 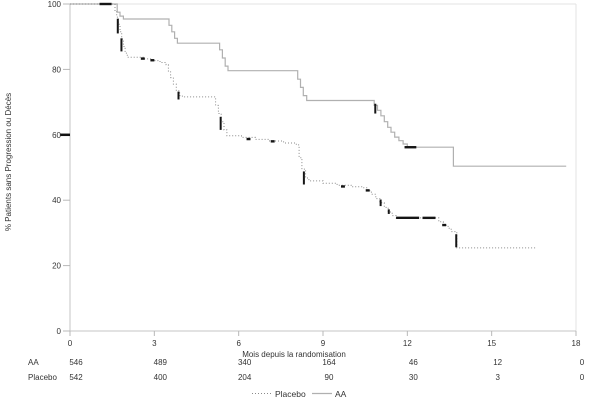 What do you see at coordinates (33, 362) in the screenshot?
I see `risk-row-label-aa: AA` at bounding box center [33, 362].